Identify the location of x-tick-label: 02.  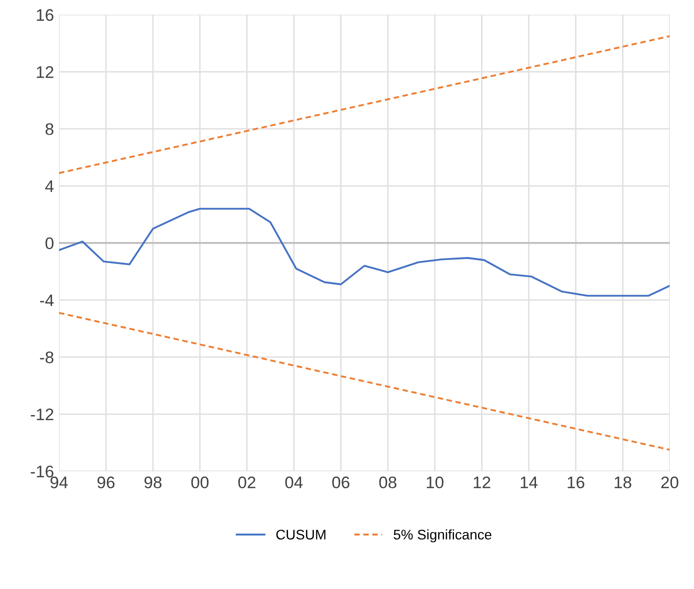
(247, 482).